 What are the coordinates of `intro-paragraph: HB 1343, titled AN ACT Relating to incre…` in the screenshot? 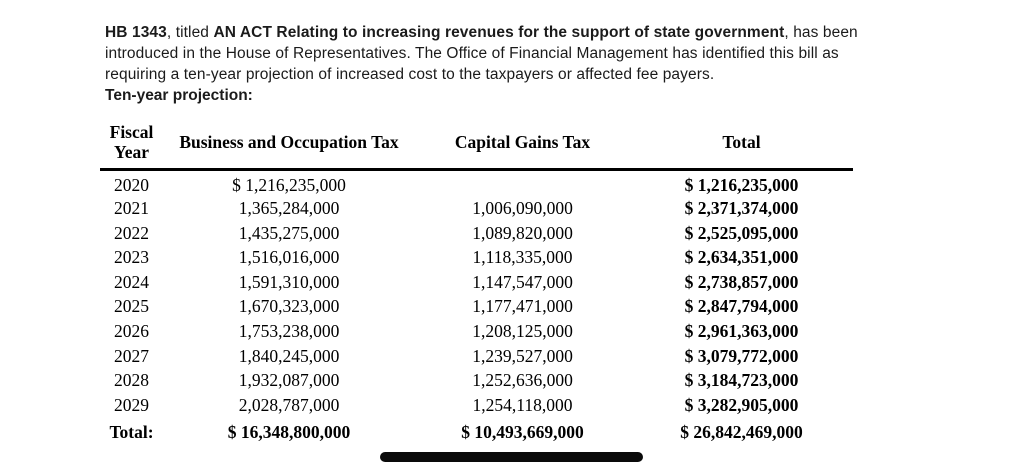 It's located at (499, 53).